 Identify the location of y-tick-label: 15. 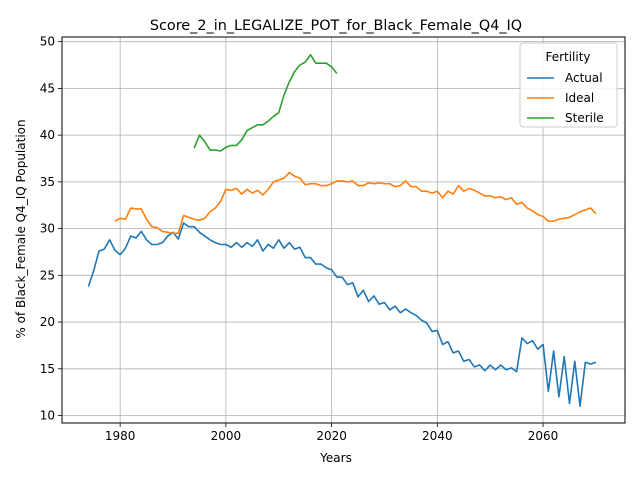
(47, 369).